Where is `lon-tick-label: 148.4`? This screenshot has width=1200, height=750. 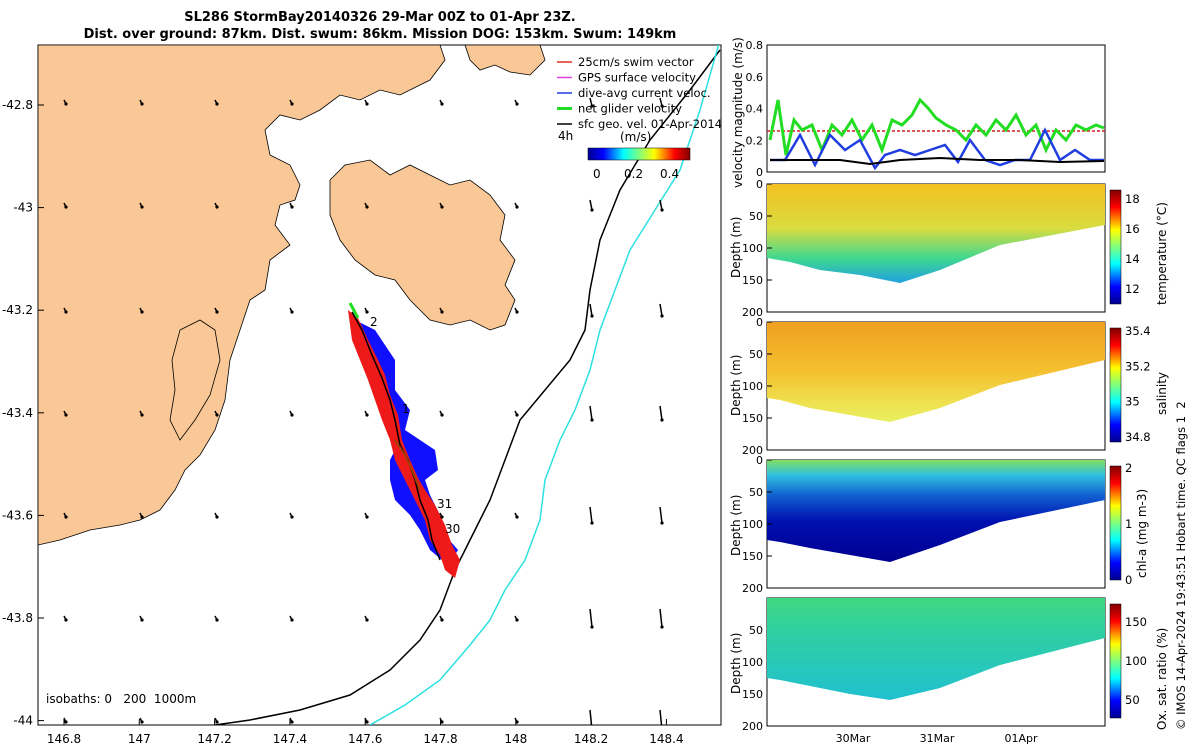
lon-tick-label: 148.4 is located at coordinates (666, 739).